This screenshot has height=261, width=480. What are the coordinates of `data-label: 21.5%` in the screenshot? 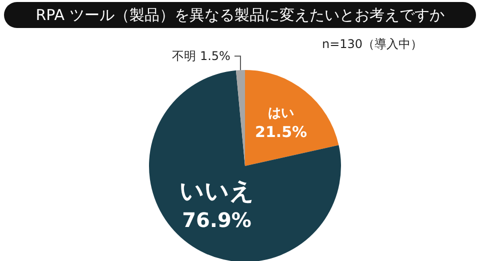 It's located at (281, 132).